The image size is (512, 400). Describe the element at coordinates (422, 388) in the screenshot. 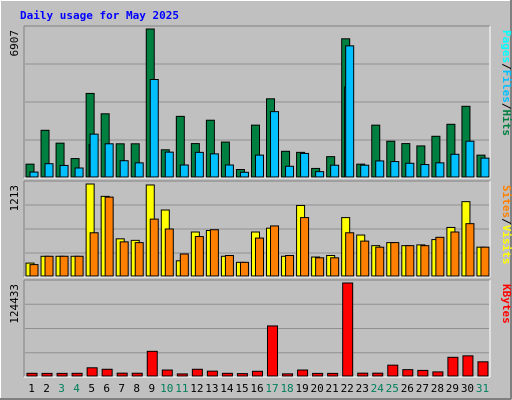

I see `x-tick-label-day-27: 27` at that location.